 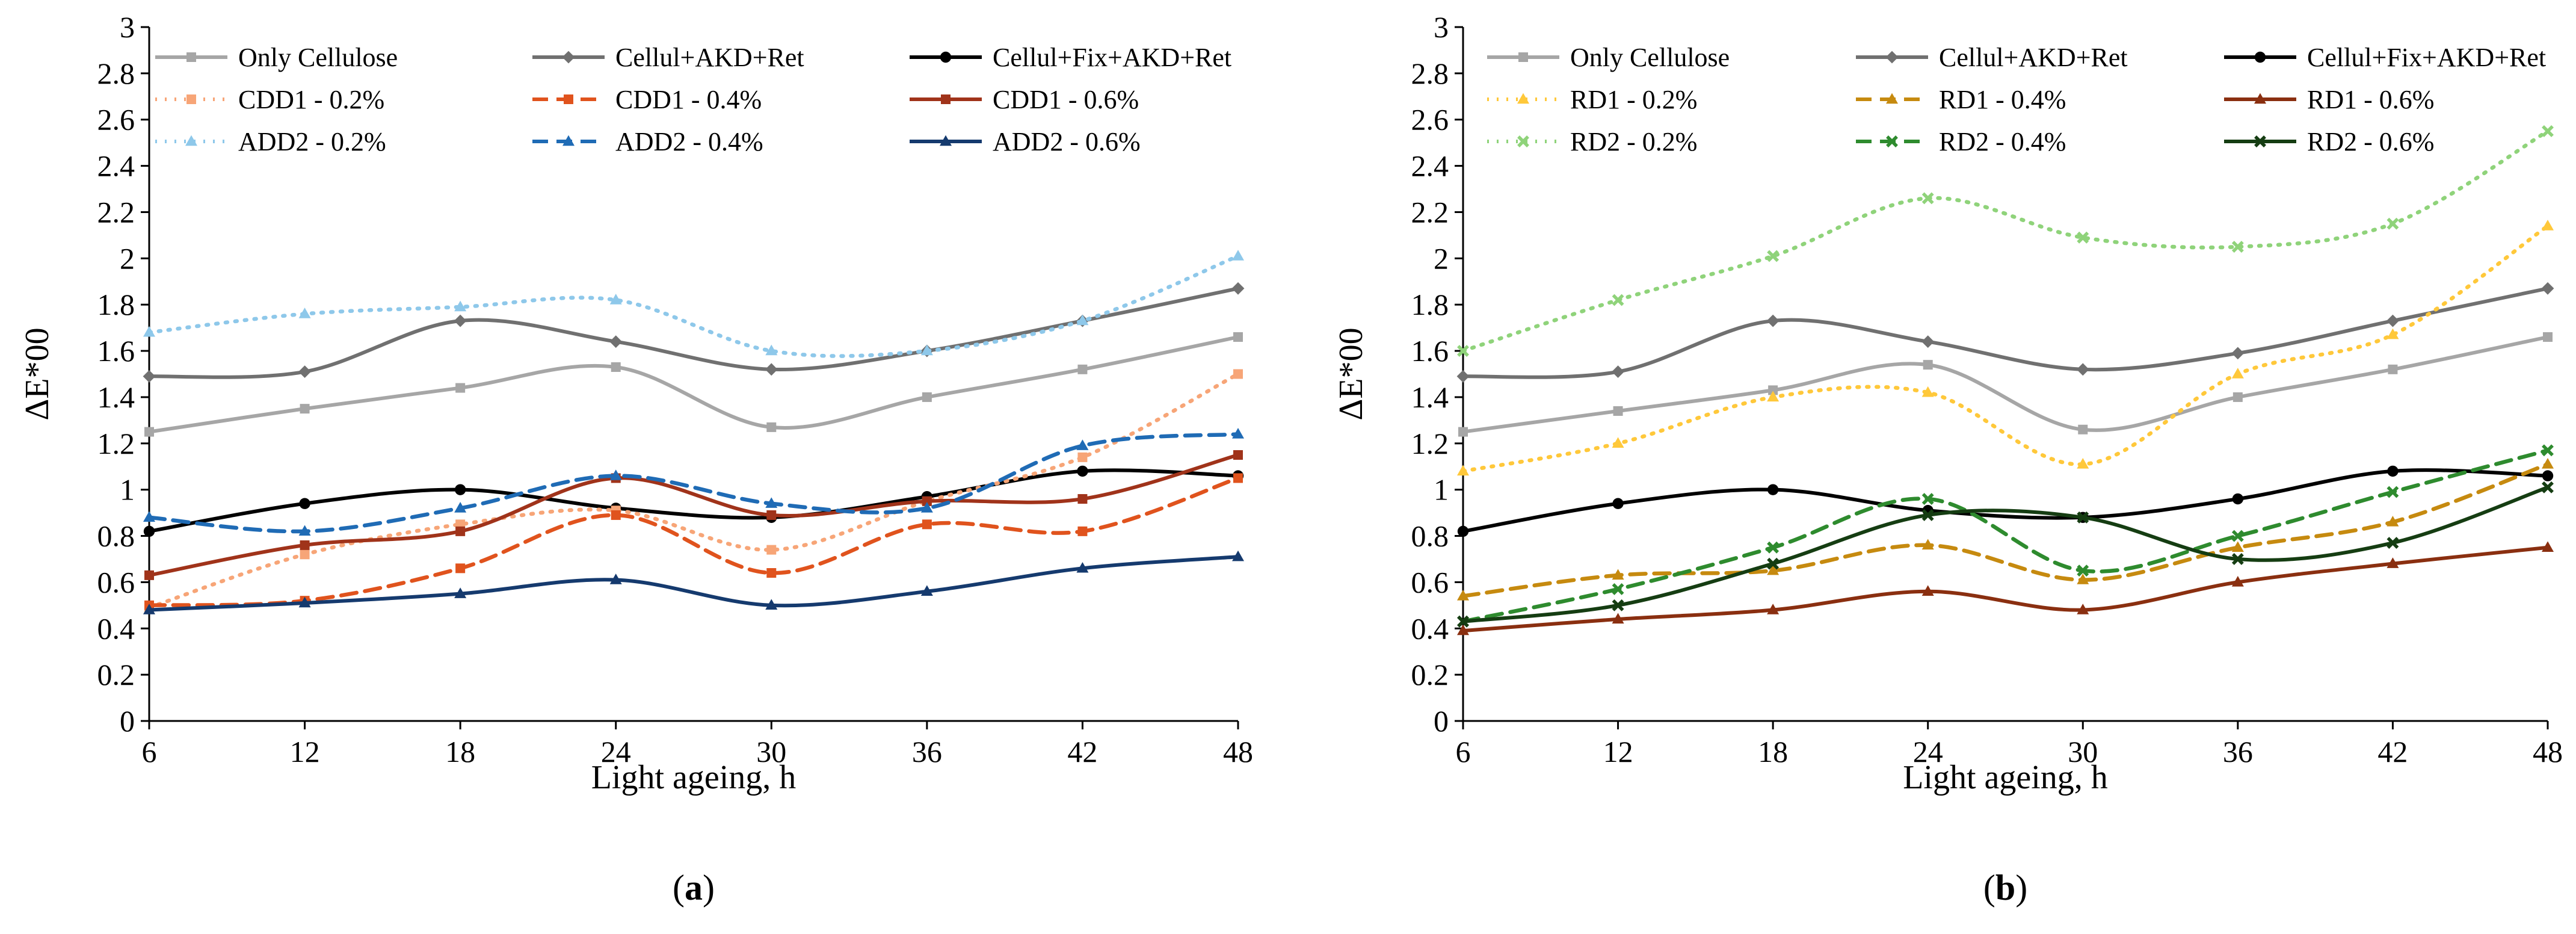 What do you see at coordinates (276, 57) in the screenshot?
I see `legend-entry: Only Cellulose` at bounding box center [276, 57].